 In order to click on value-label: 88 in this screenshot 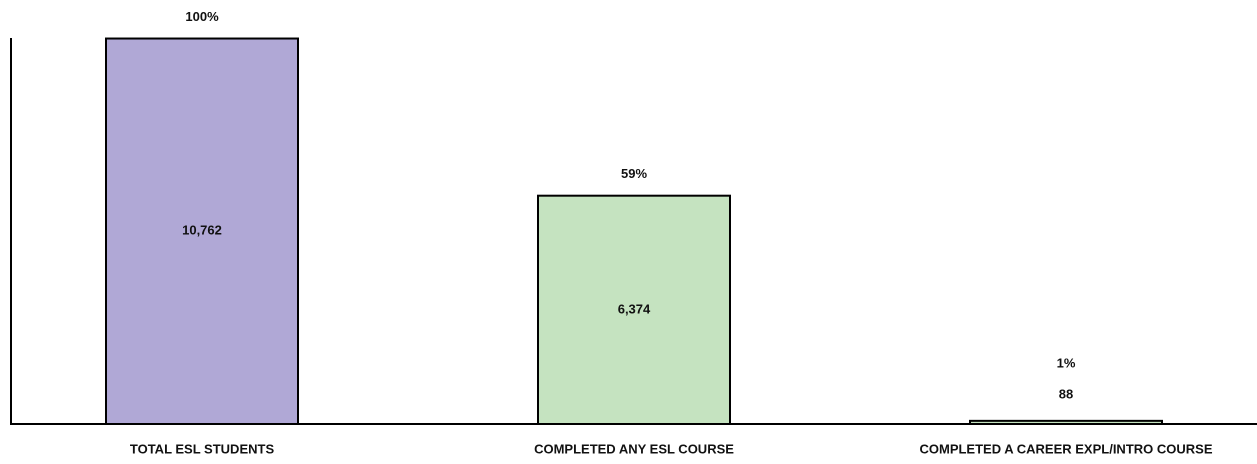, I will do `click(1066, 393)`.